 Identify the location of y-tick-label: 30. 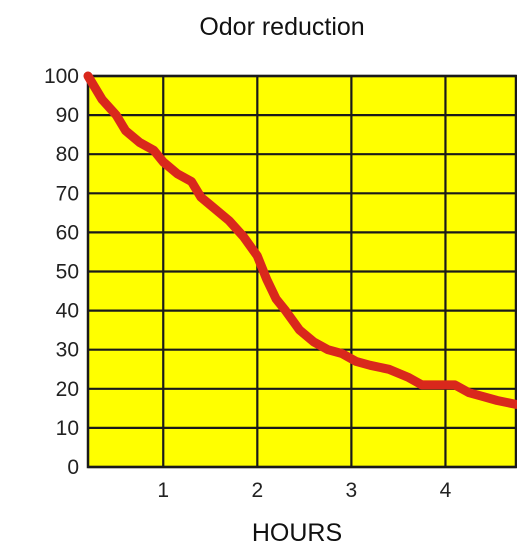
(67, 350).